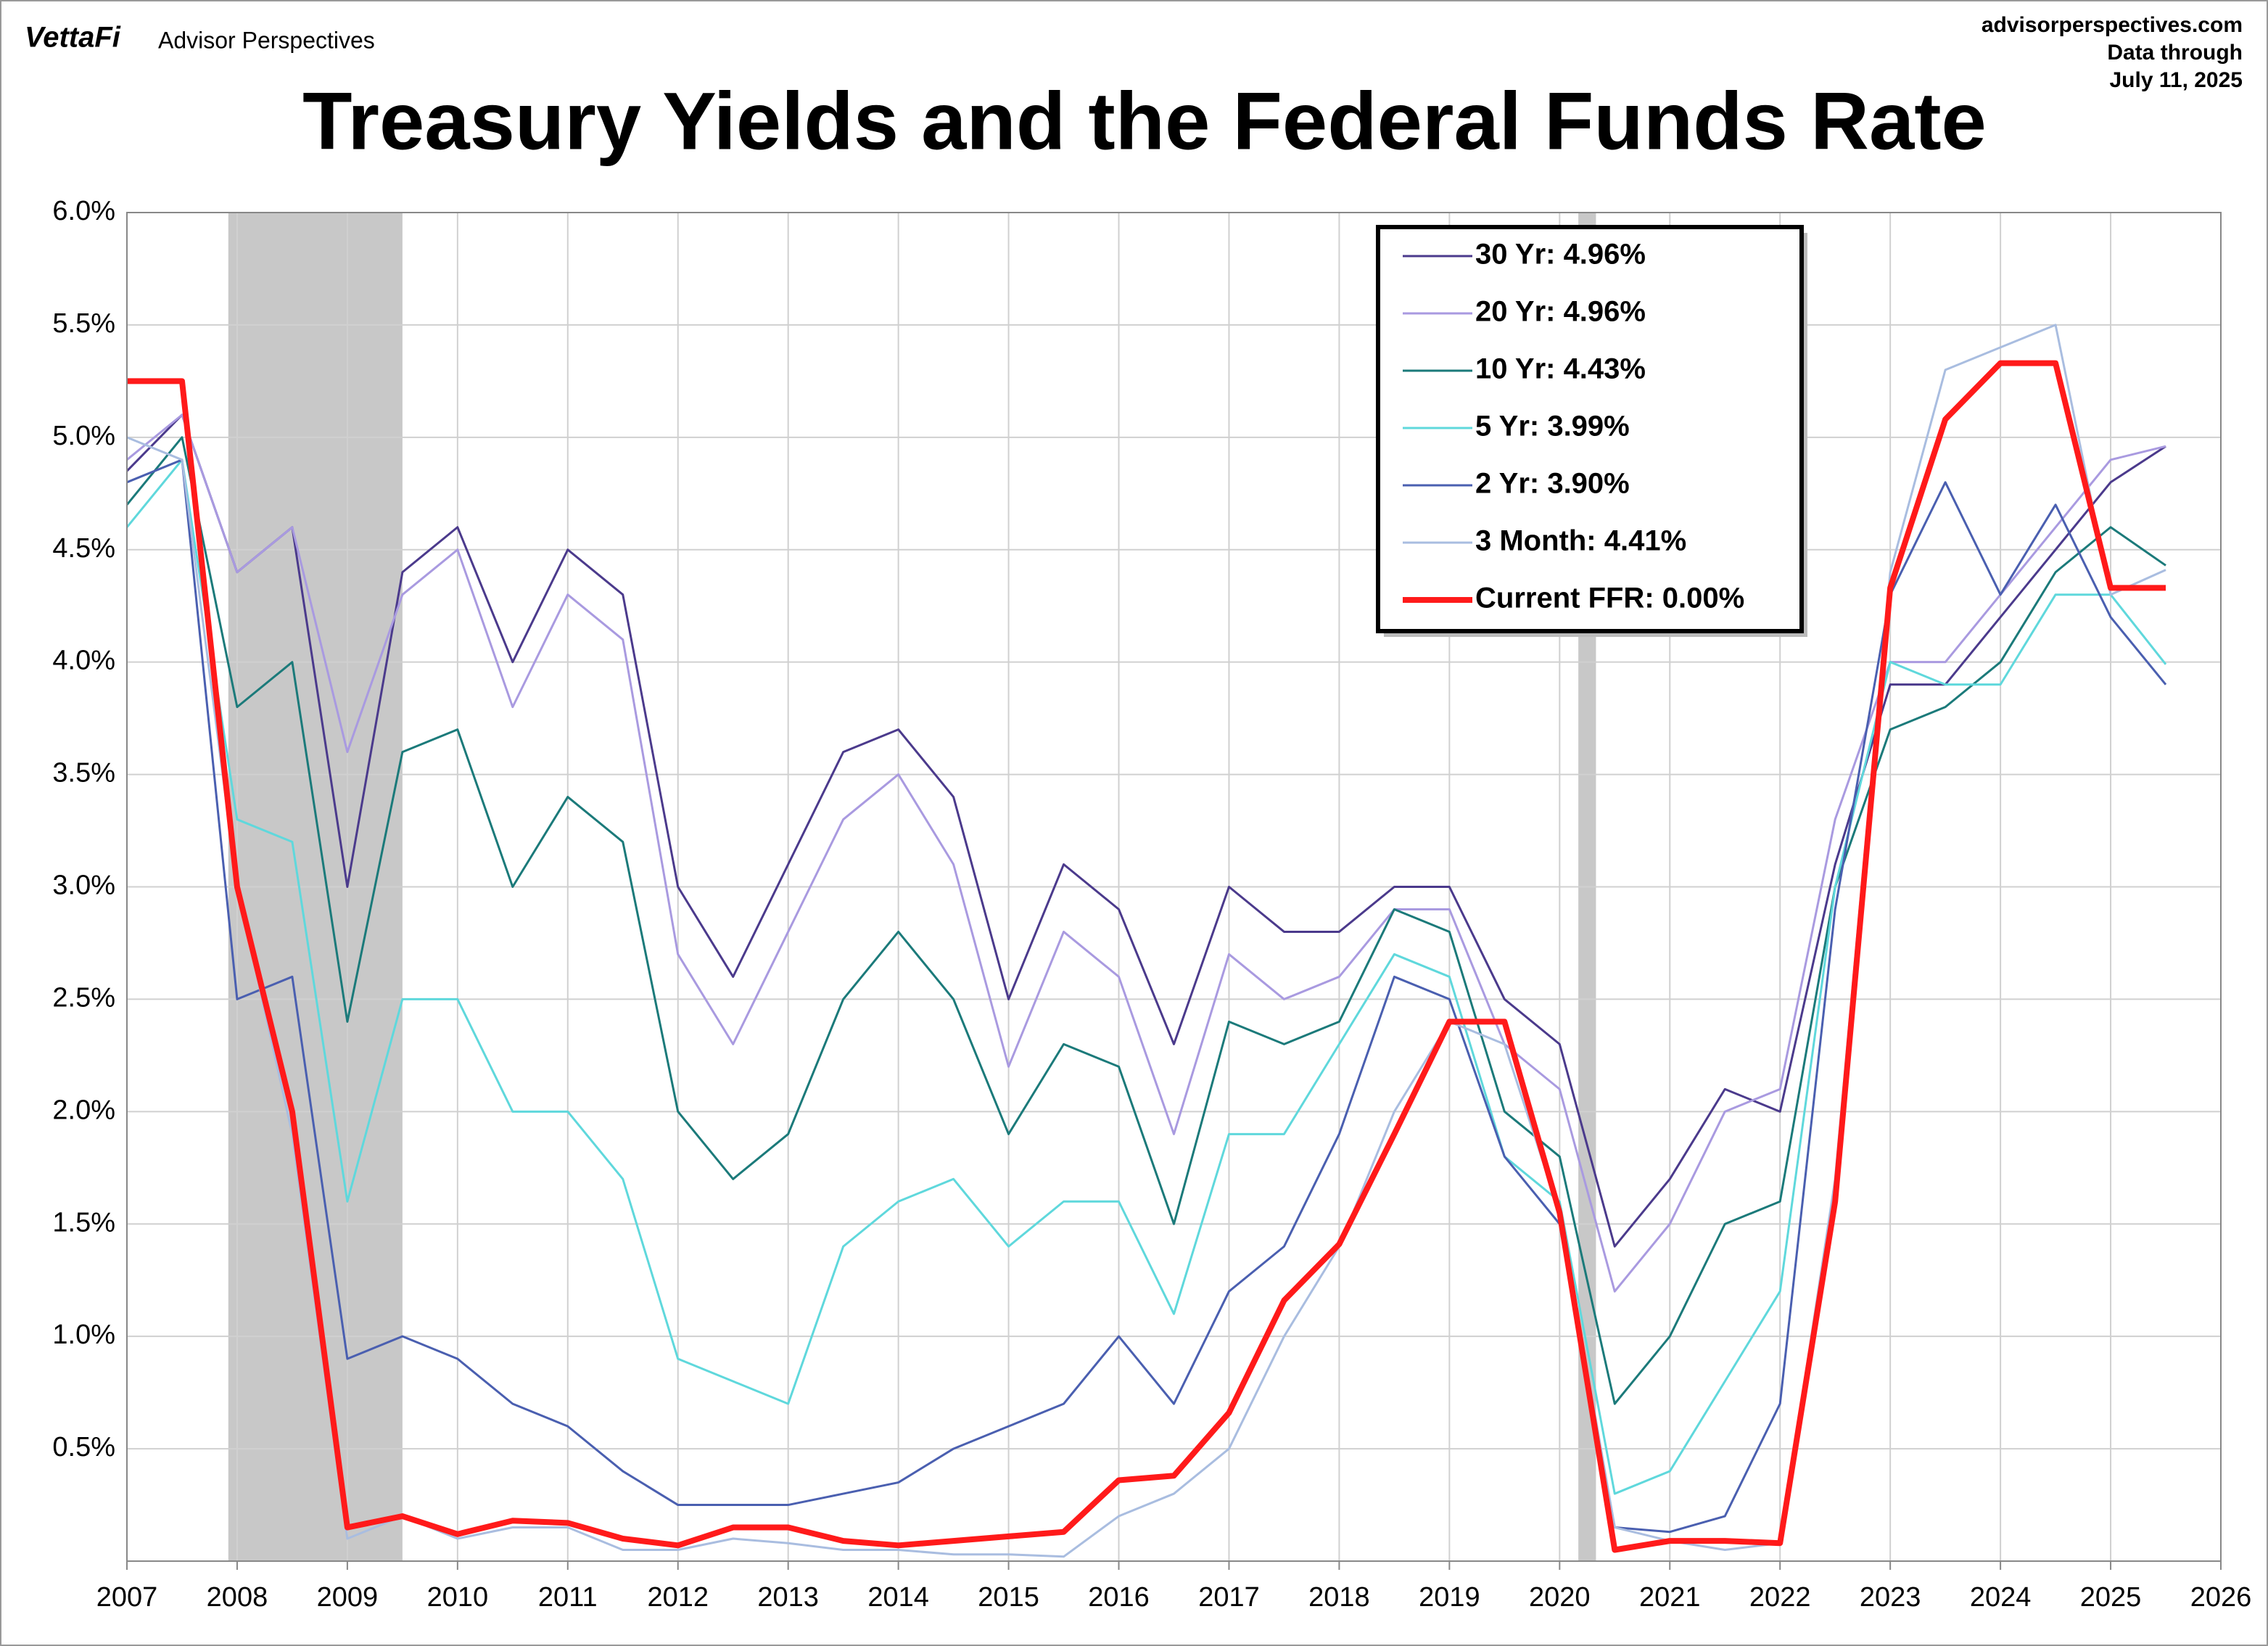 This screenshot has width=2268, height=1646. What do you see at coordinates (237, 1597) in the screenshot?
I see `x-tick-label: 2008` at bounding box center [237, 1597].